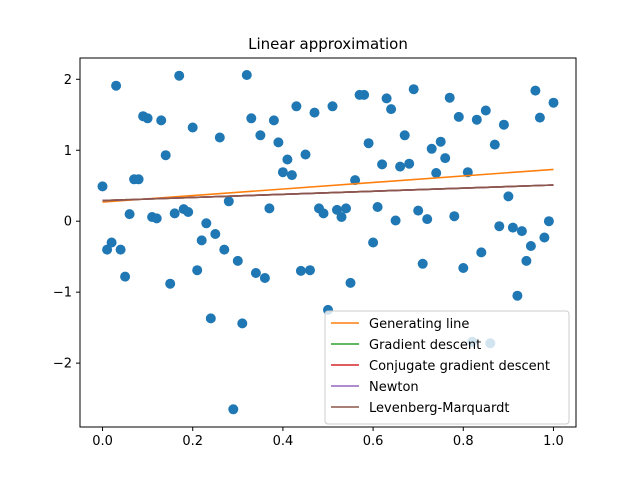 The width and height of the screenshot is (640, 480). Describe the element at coordinates (328, 44) in the screenshot. I see `chart-title: Linear approximation` at that location.